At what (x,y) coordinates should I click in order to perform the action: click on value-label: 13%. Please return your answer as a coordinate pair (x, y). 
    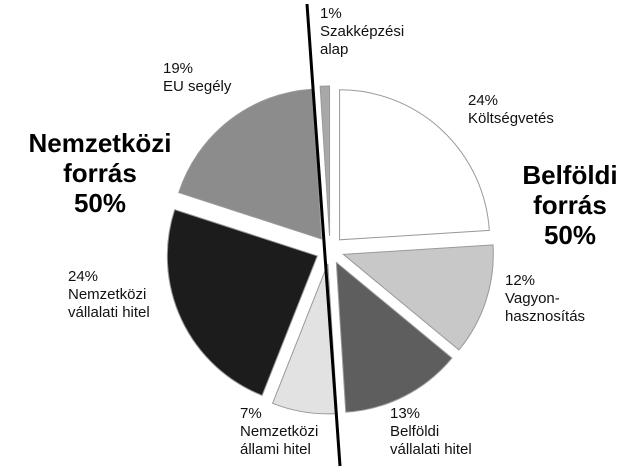
    Looking at the image, I should click on (405, 413).